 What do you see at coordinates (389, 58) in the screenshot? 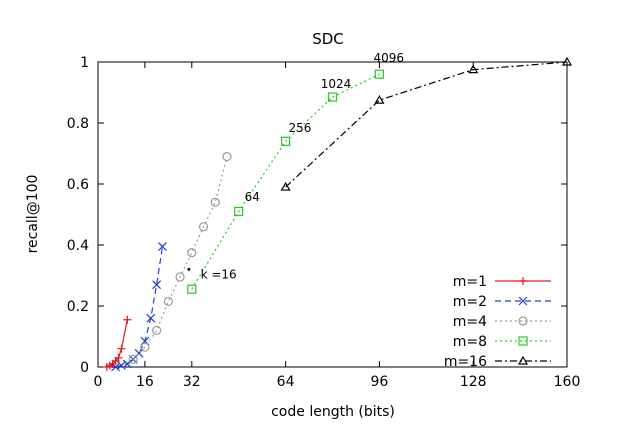
I see `annotation-label: 4096` at bounding box center [389, 58].